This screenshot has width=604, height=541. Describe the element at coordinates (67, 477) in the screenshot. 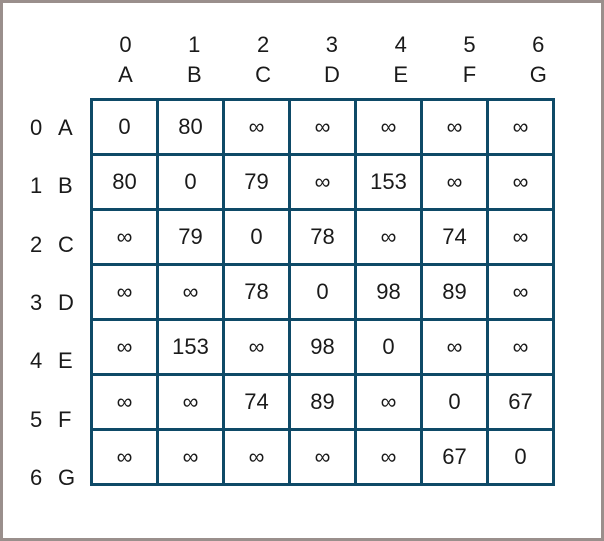

I see `row-label: G` at that location.